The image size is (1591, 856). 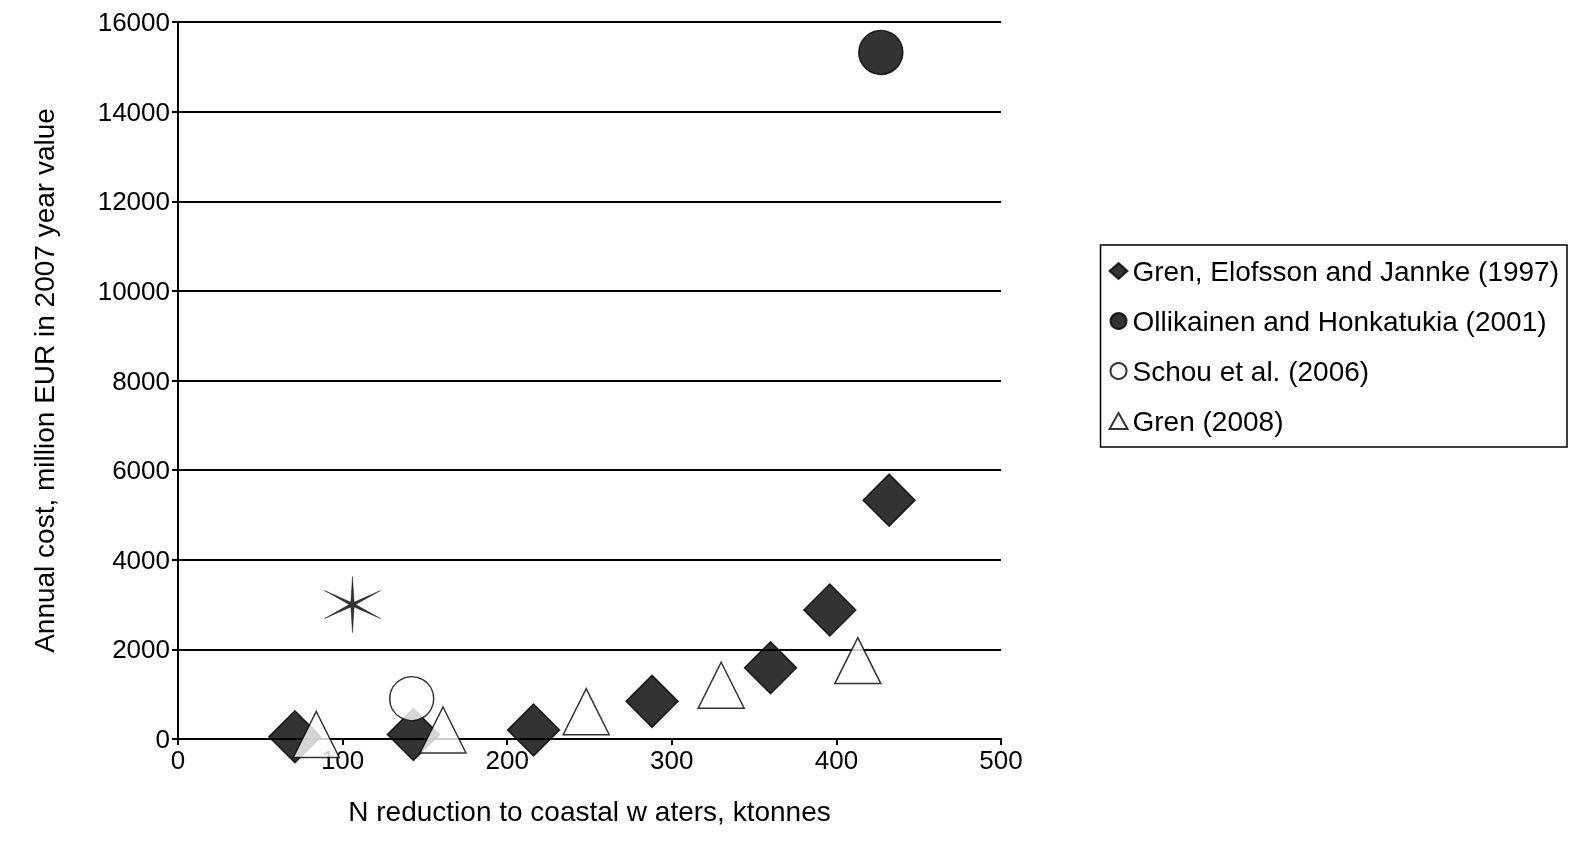 I want to click on x-tick-label: 200, so click(x=507, y=760).